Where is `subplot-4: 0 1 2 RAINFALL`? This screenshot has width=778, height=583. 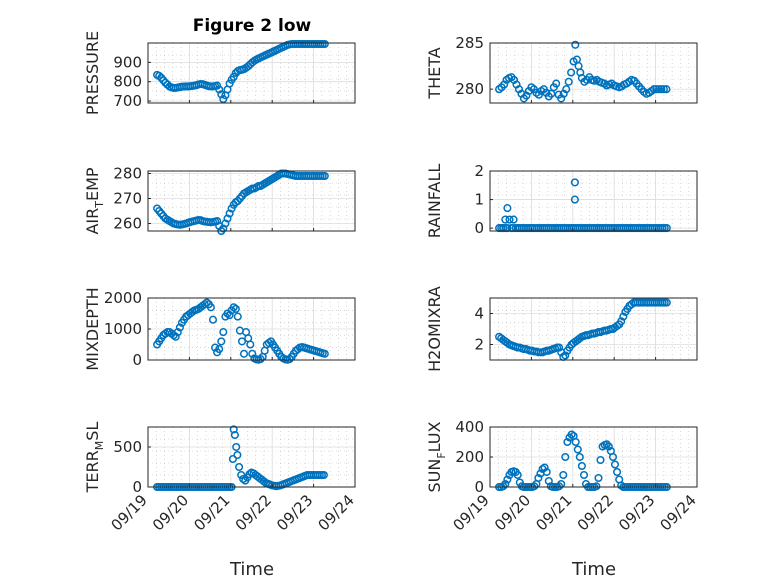
subplot-4: 0 1 2 RAINFALL is located at coordinates (561, 200).